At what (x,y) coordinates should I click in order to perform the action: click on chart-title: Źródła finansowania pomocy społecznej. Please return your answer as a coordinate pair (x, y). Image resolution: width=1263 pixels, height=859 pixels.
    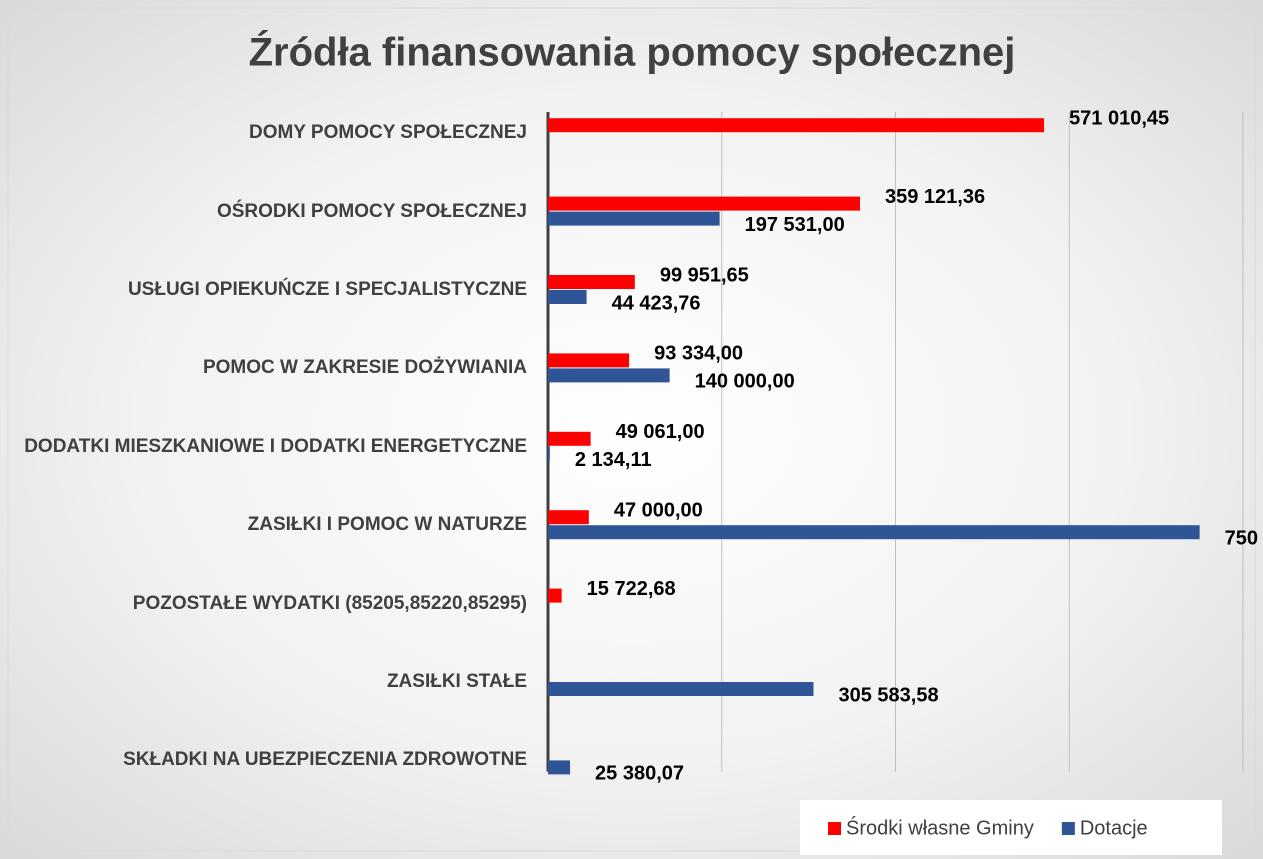
    Looking at the image, I should click on (632, 52).